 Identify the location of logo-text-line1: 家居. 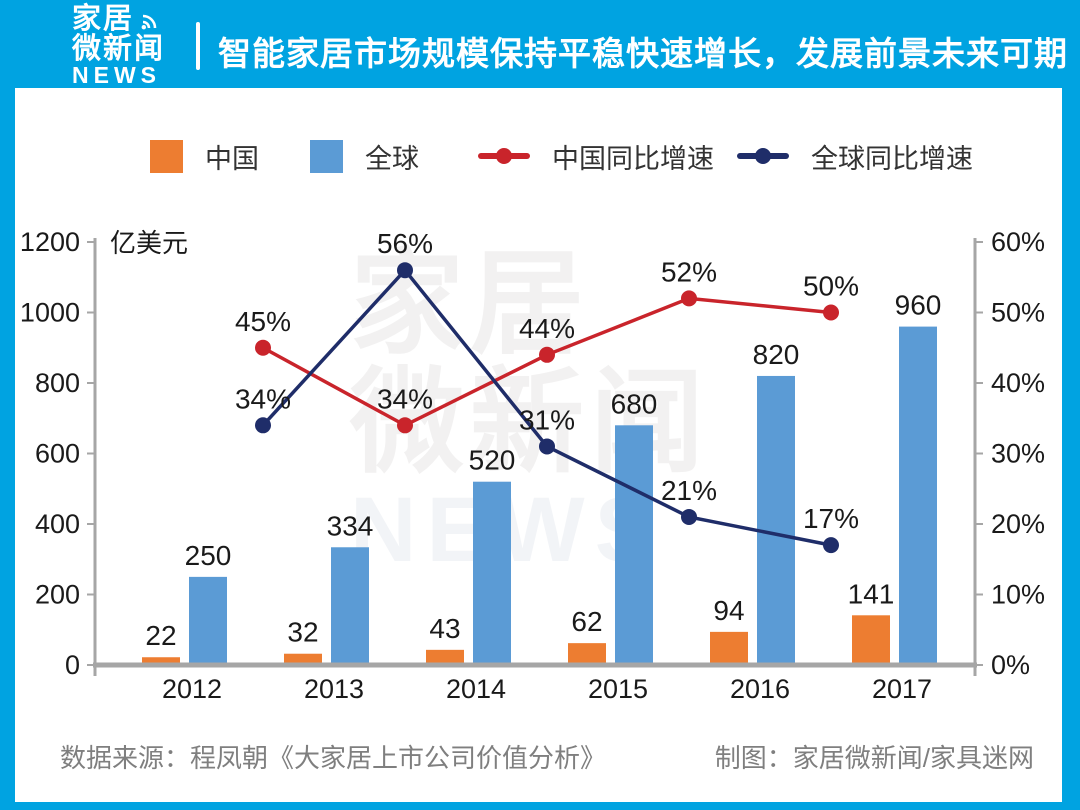
(103, 19).